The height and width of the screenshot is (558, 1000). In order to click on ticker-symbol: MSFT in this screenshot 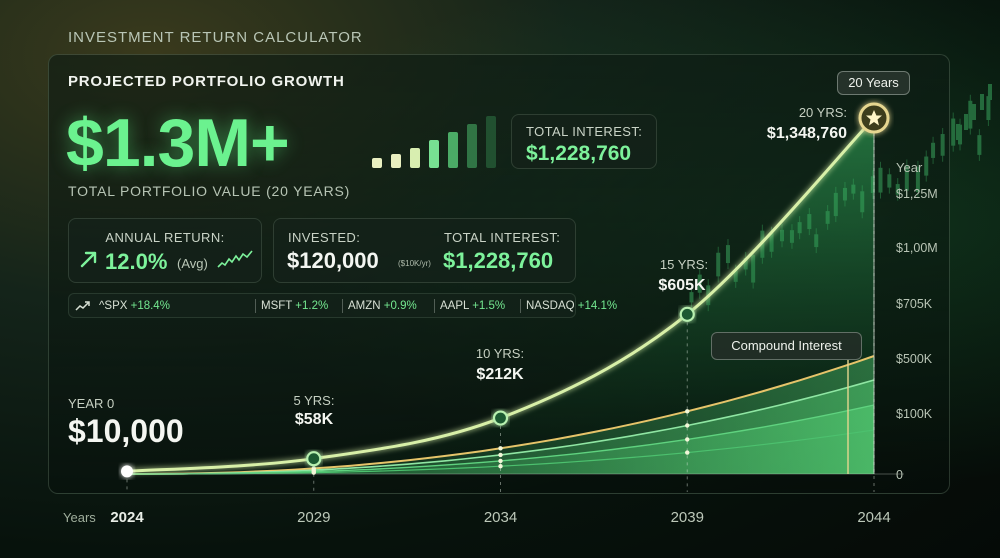, I will do `click(278, 306)`.